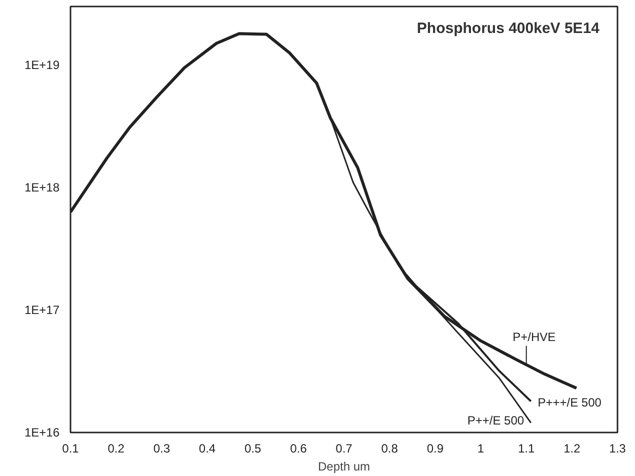 This screenshot has width=635, height=476. Describe the element at coordinates (253, 449) in the screenshot. I see `x-tick-label: 0.5` at that location.